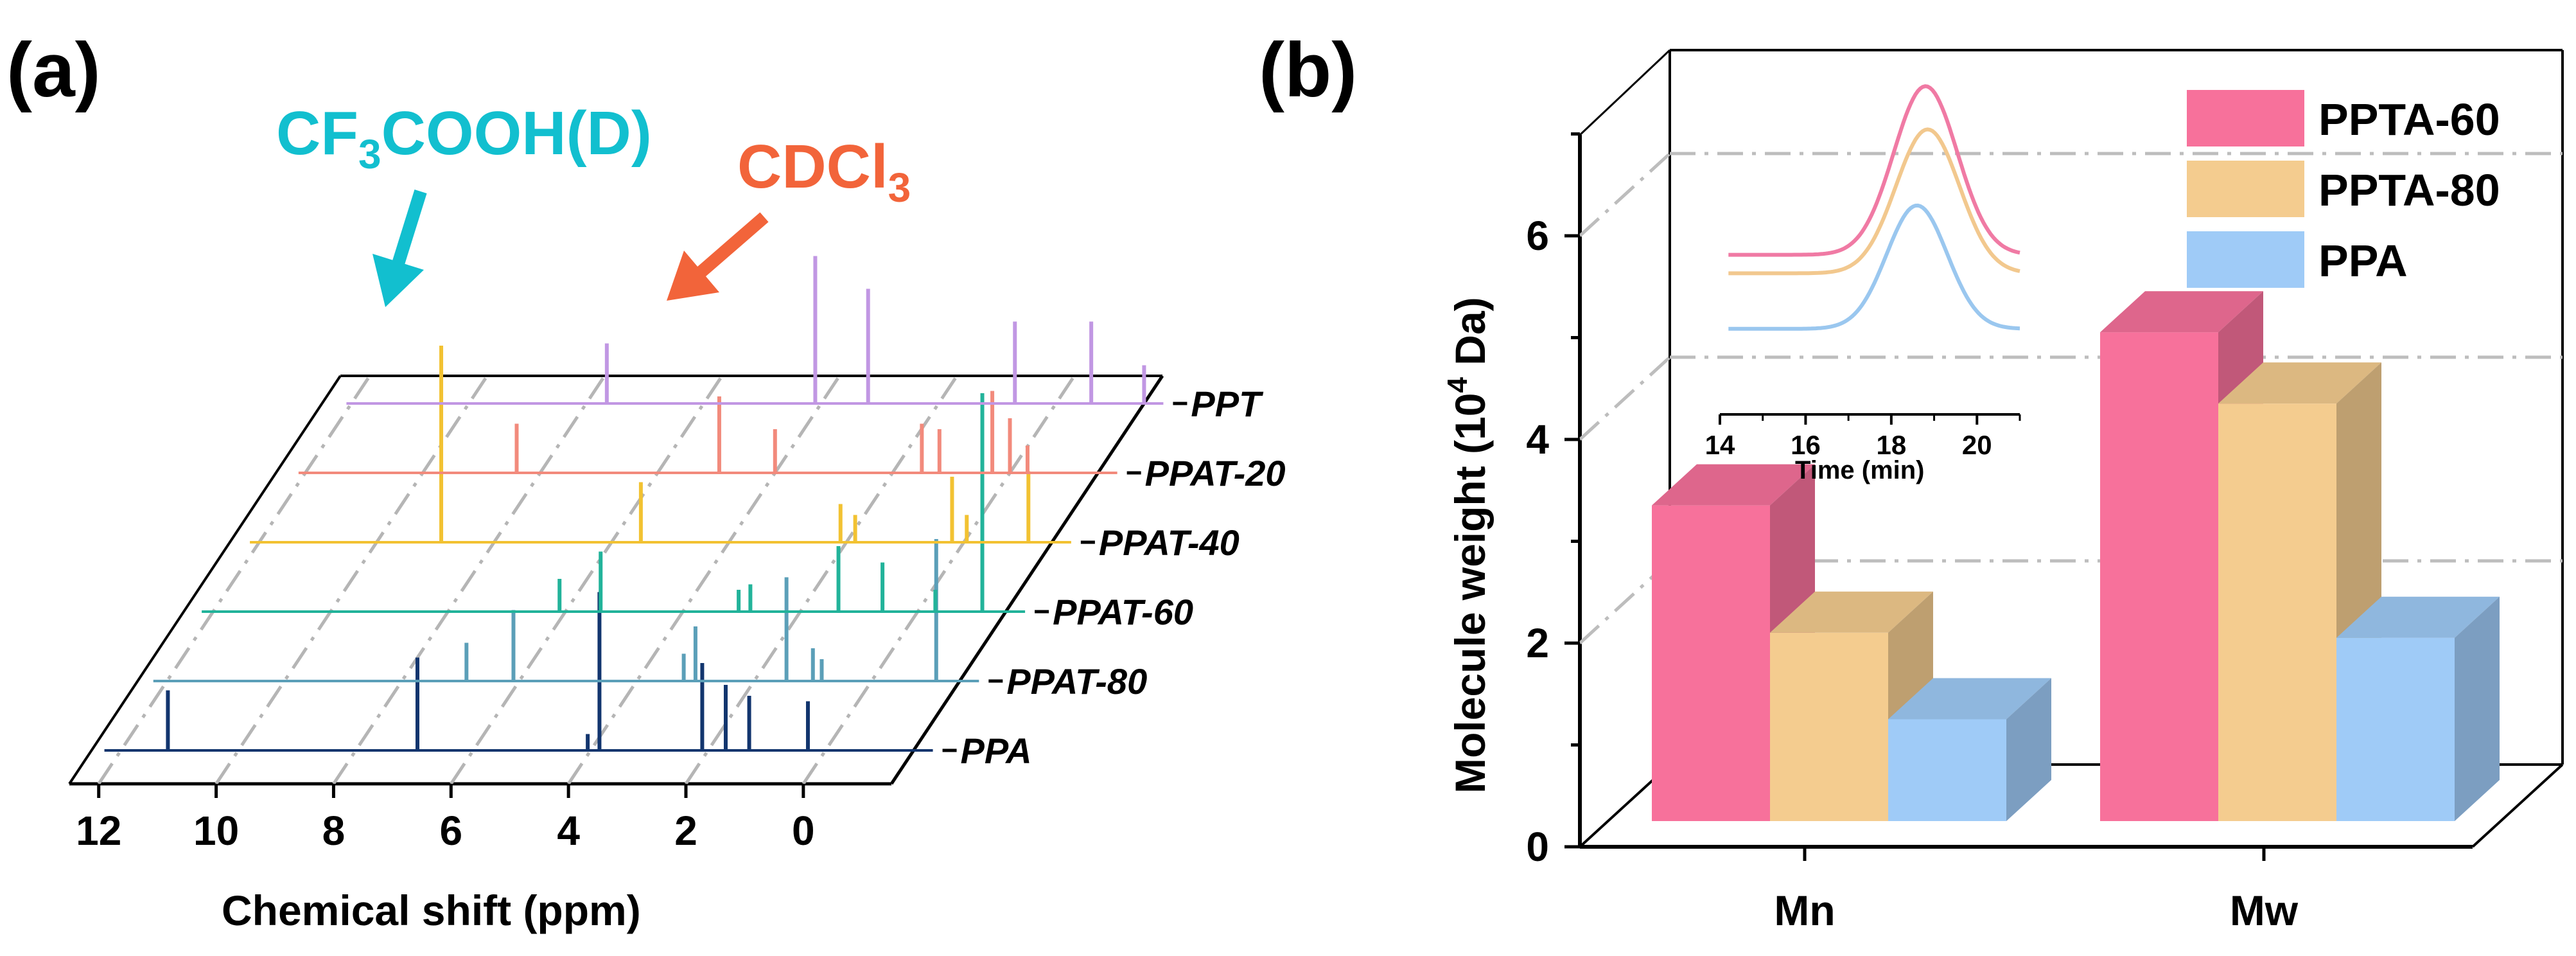 This screenshot has width=2576, height=956. Describe the element at coordinates (216, 831) in the screenshot. I see `x-tick-label-1: 10` at that location.